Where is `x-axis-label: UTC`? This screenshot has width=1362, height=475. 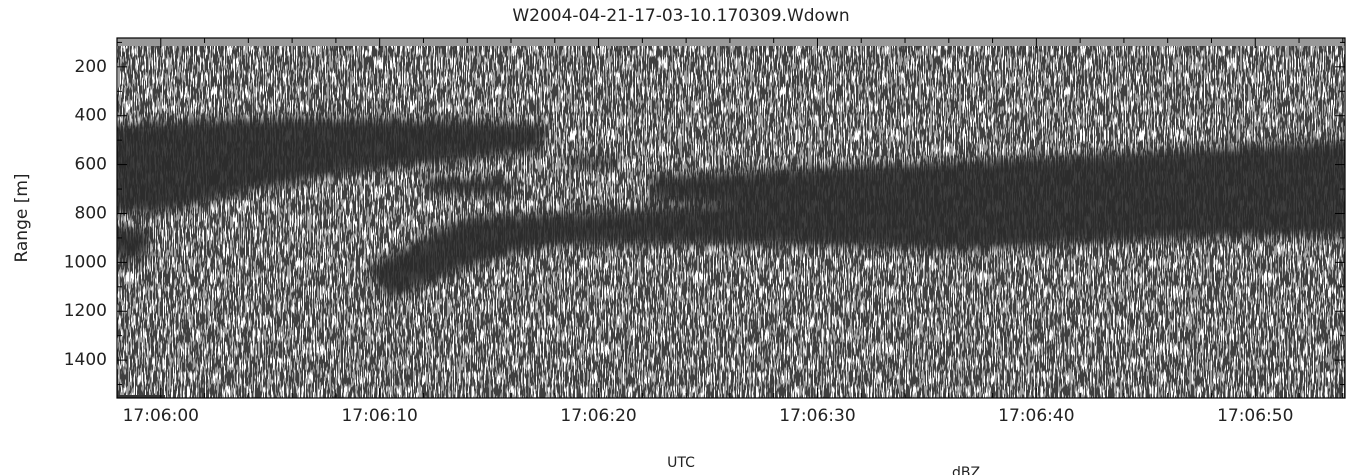
x-axis-label: UTC is located at coordinates (681, 463).